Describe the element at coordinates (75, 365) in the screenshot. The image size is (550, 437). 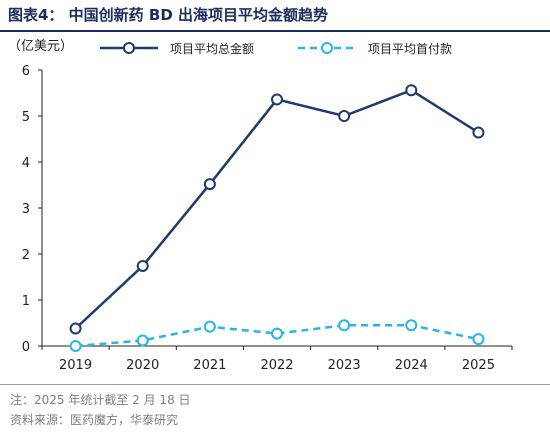
I see `x-tick-label: 2019` at that location.